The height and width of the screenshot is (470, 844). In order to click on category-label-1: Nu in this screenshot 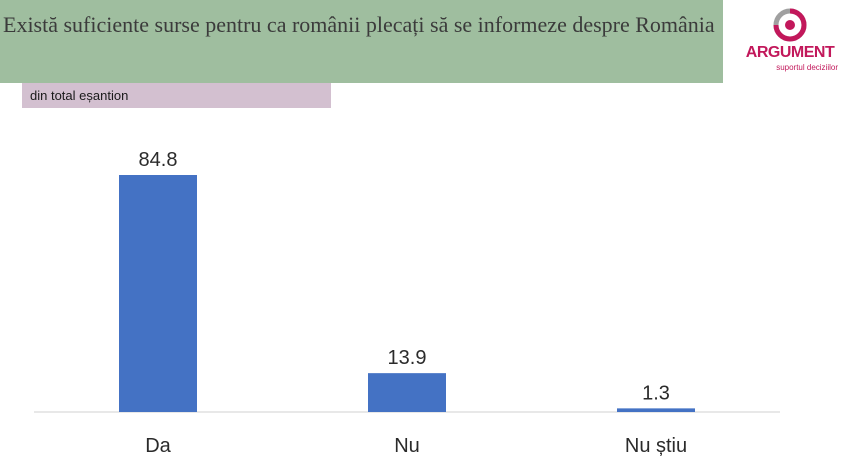, I will do `click(407, 446)`.